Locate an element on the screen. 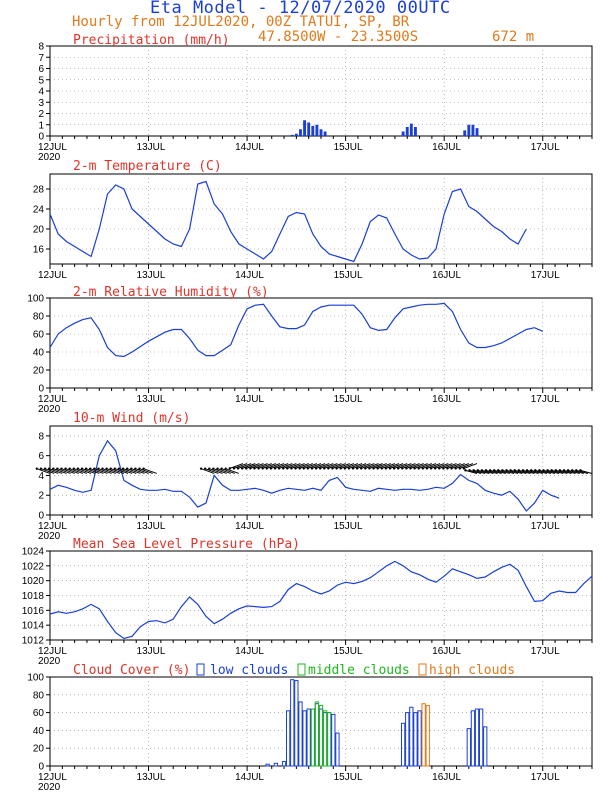  precip-xtick-label: 15JUL is located at coordinates (348, 147).